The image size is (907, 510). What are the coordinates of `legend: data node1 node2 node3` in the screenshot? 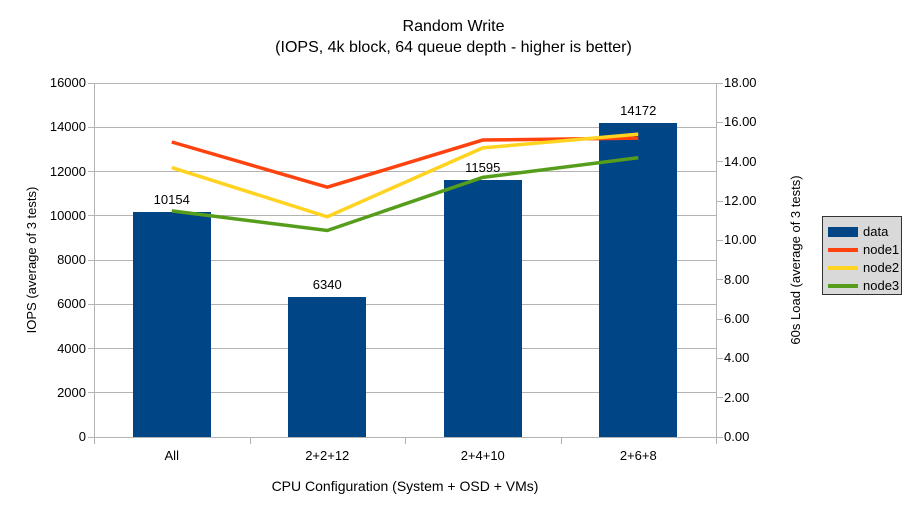 It's located at (862, 255).